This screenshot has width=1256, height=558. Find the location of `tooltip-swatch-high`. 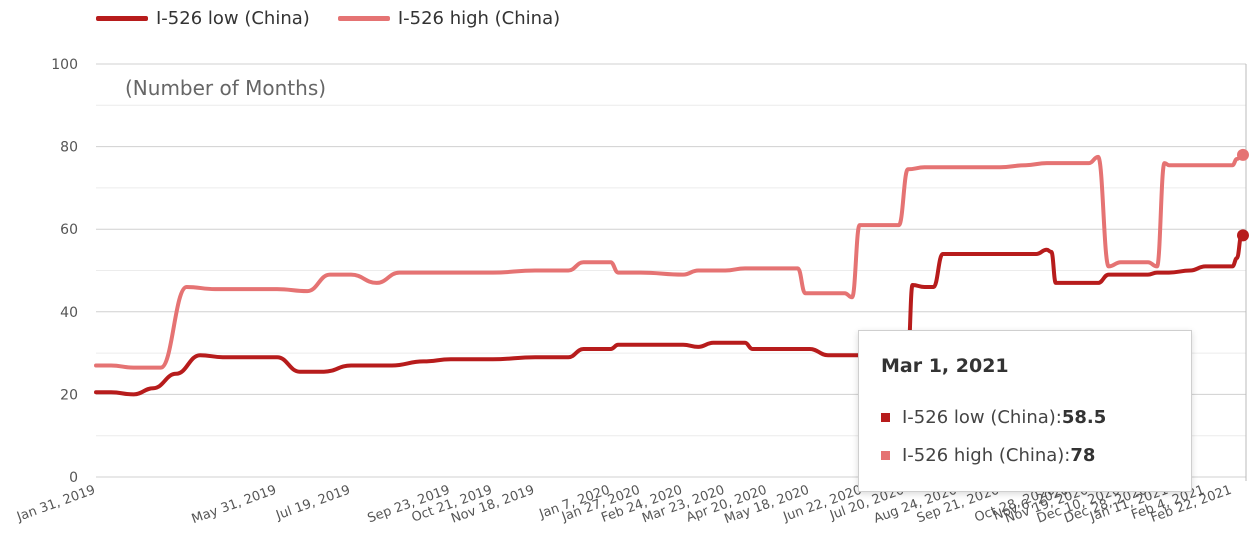

tooltip-swatch-high is located at coordinates (885, 455).